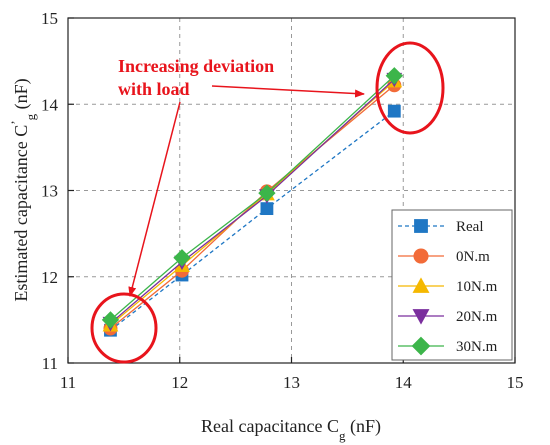  I want to click on y-tick-label: 12, so click(49, 277).